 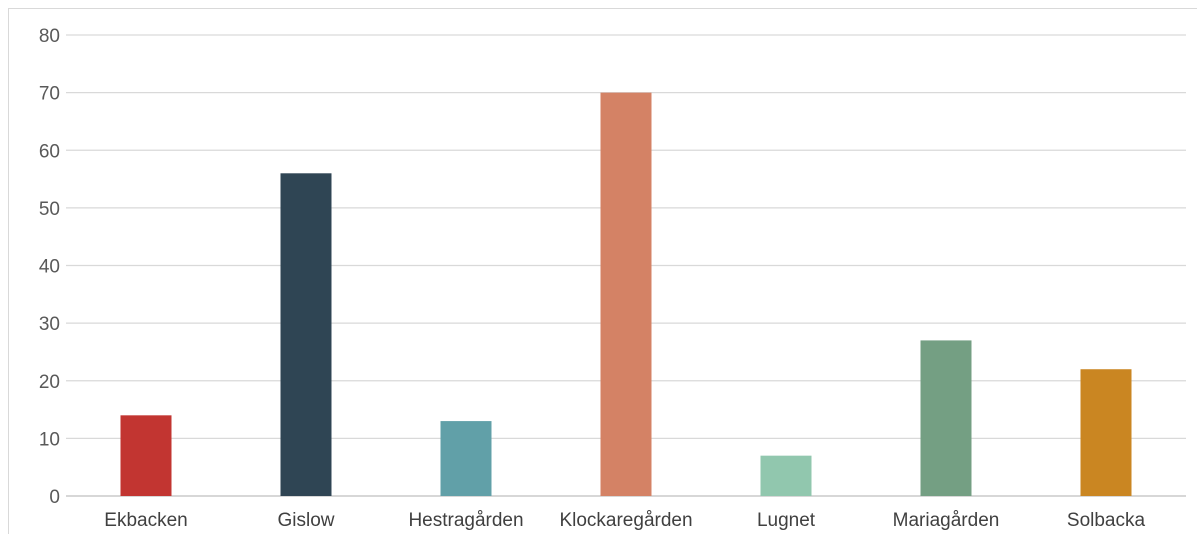 What do you see at coordinates (8, 271) in the screenshot?
I see `chart-frame-left` at bounding box center [8, 271].